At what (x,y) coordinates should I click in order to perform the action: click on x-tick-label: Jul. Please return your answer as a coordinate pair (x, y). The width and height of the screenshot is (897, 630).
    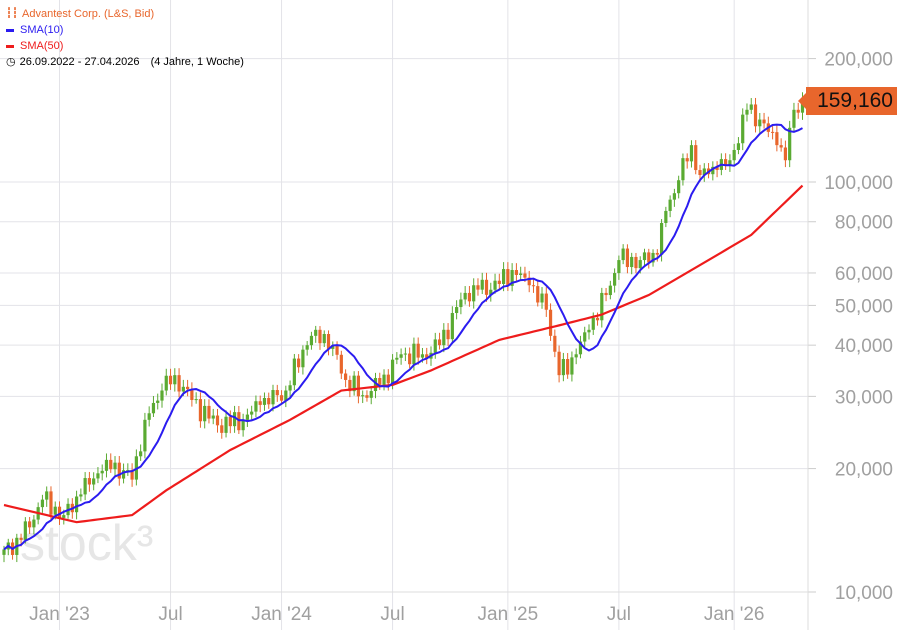
    Looking at the image, I should click on (170, 614).